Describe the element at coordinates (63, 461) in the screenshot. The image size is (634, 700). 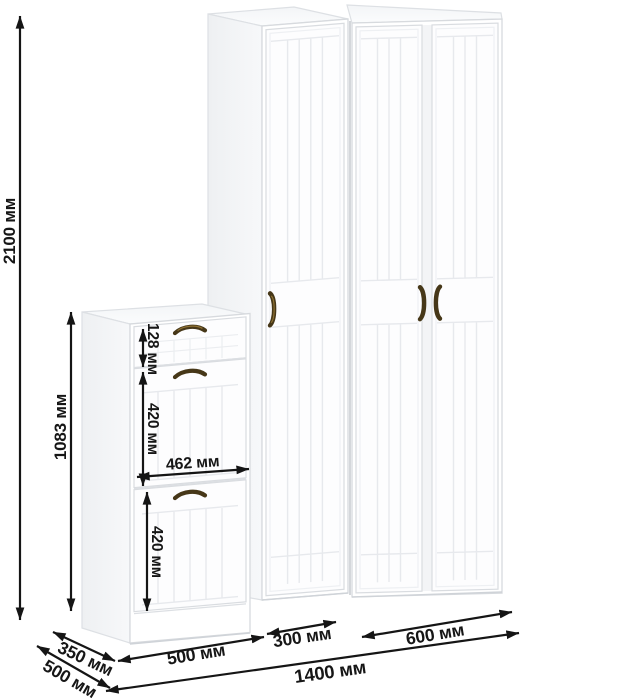
I see `dim-cabinet-height: 1083 мм` at that location.